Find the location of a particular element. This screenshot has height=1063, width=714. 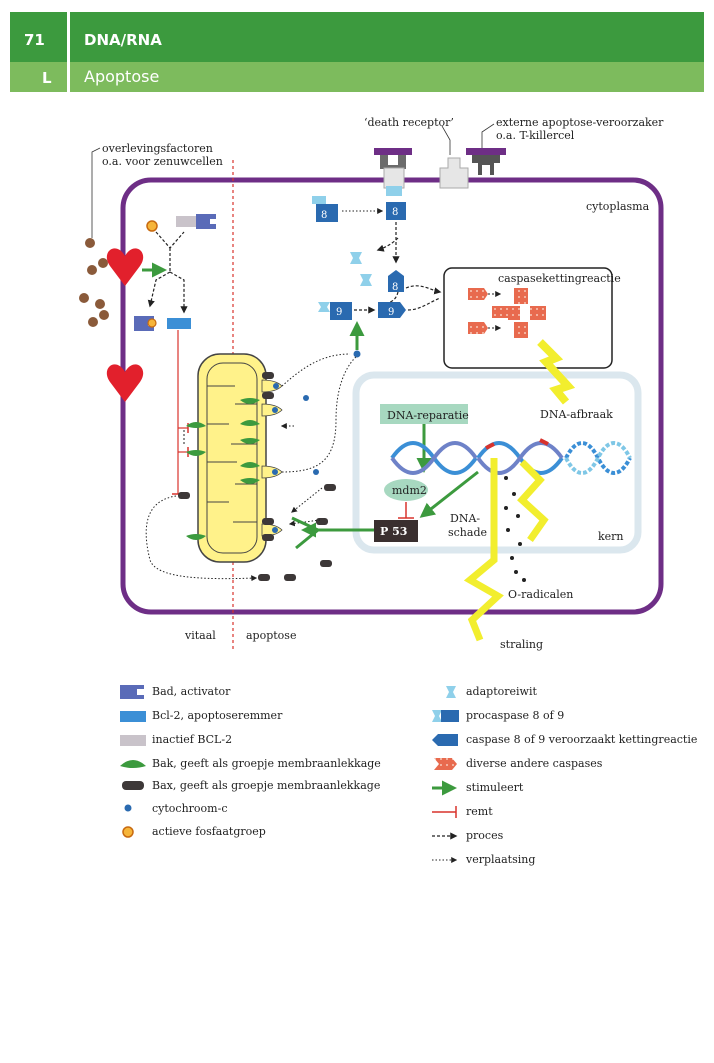

bad-process-arrow-left is located at coordinates (159, 289).